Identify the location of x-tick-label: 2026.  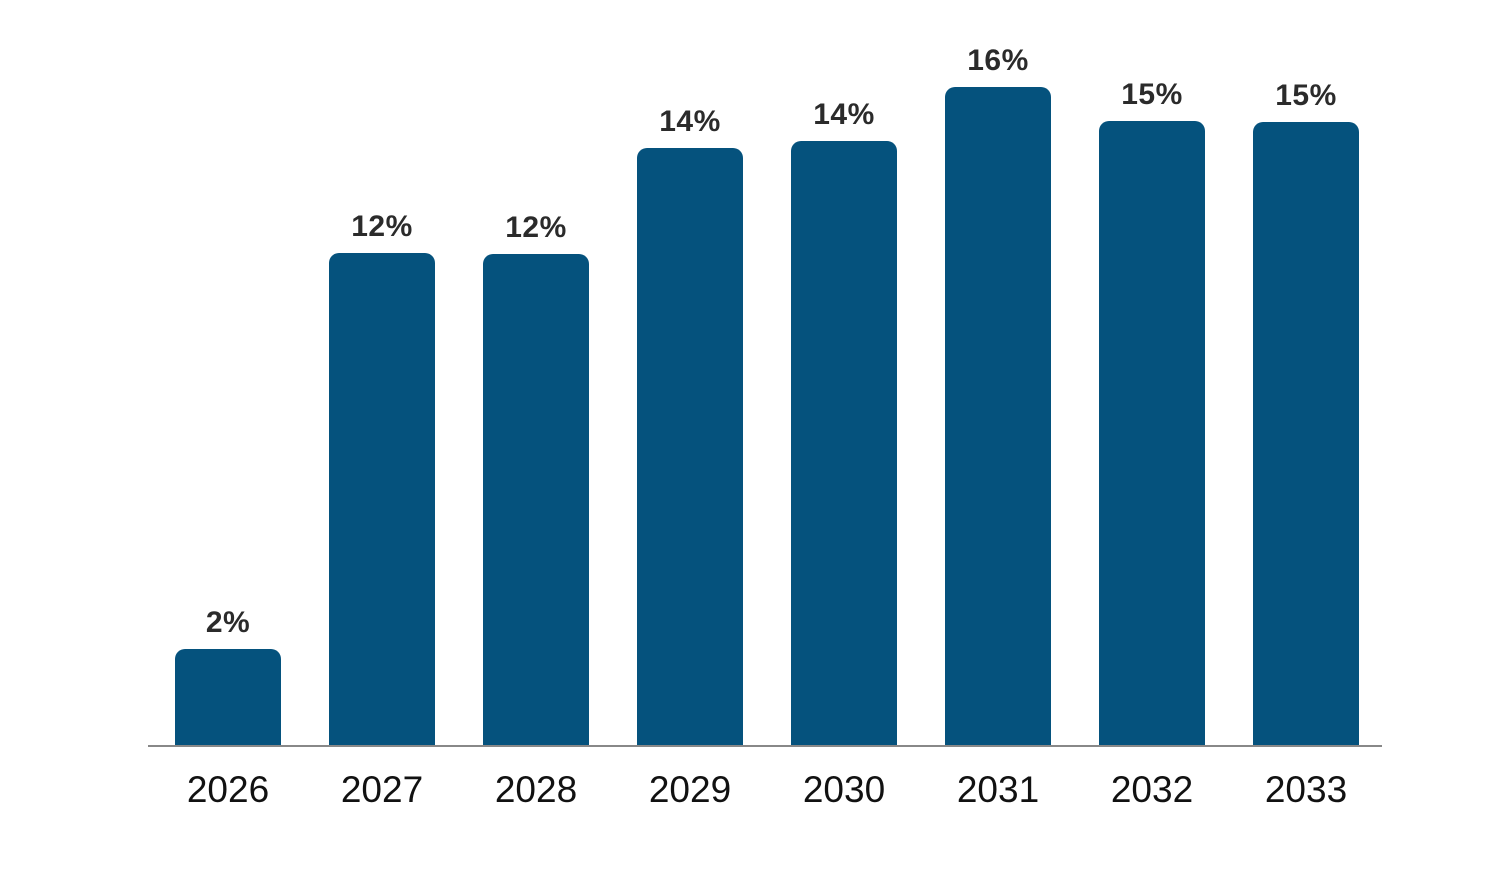
(228, 789).